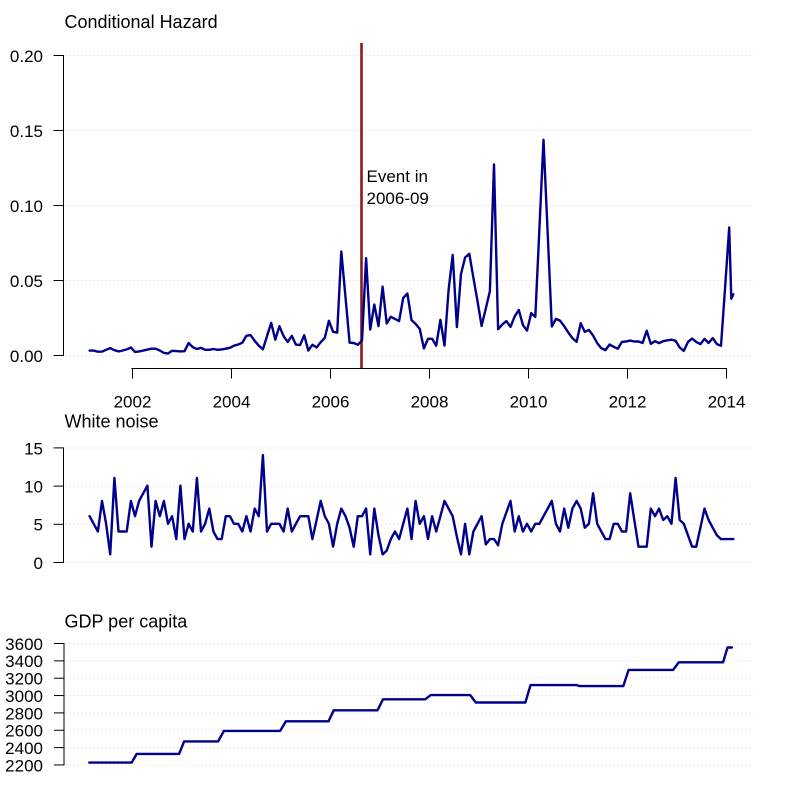 Image resolution: width=800 pixels, height=800 pixels. Describe the element at coordinates (628, 401) in the screenshot. I see `svg-text: 2012` at that location.